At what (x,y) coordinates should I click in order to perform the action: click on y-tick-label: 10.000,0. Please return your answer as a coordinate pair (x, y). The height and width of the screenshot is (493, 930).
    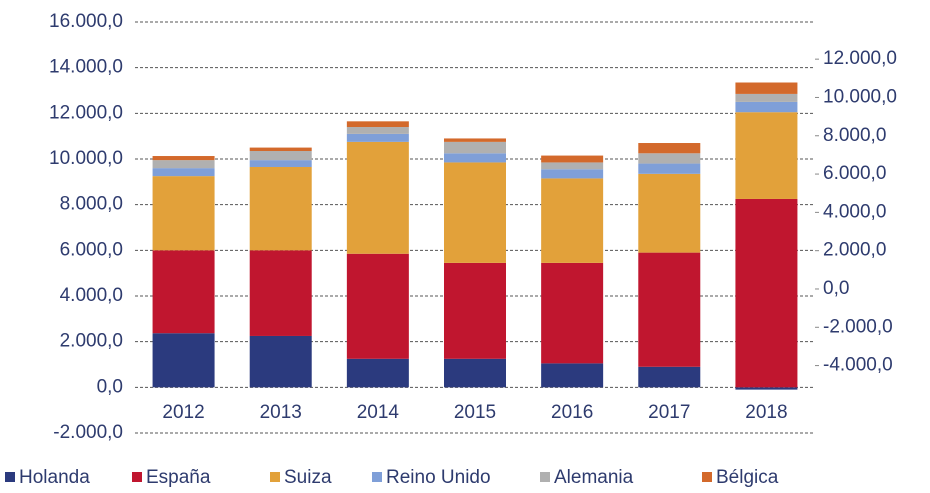
    Looking at the image, I should click on (86, 158).